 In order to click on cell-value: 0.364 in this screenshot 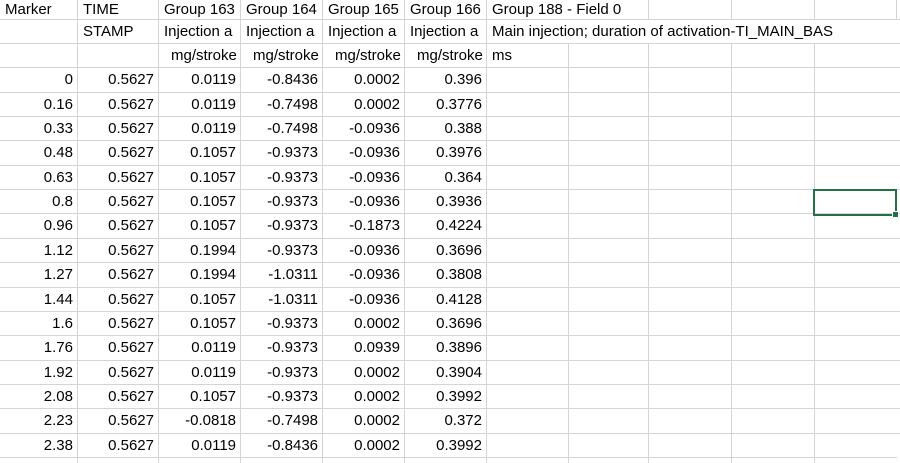, I will do `click(446, 178)`.